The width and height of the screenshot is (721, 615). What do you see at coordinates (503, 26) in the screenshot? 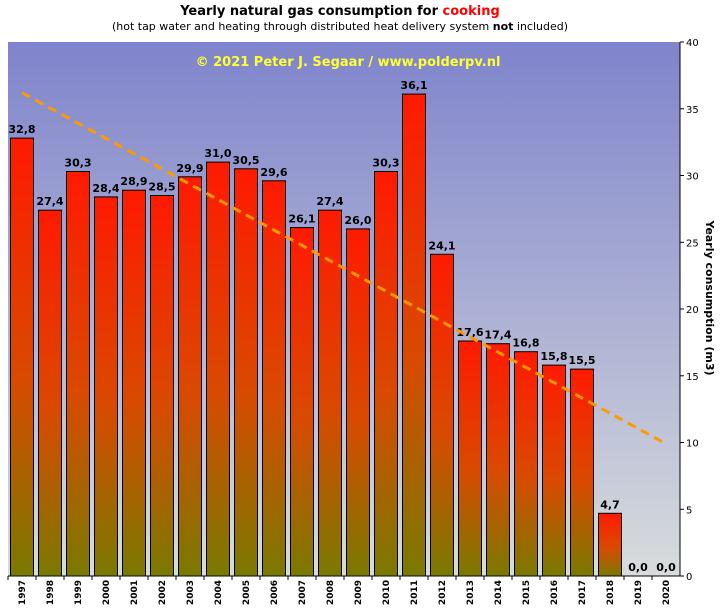
I see `subtitle-bold: not` at bounding box center [503, 26].